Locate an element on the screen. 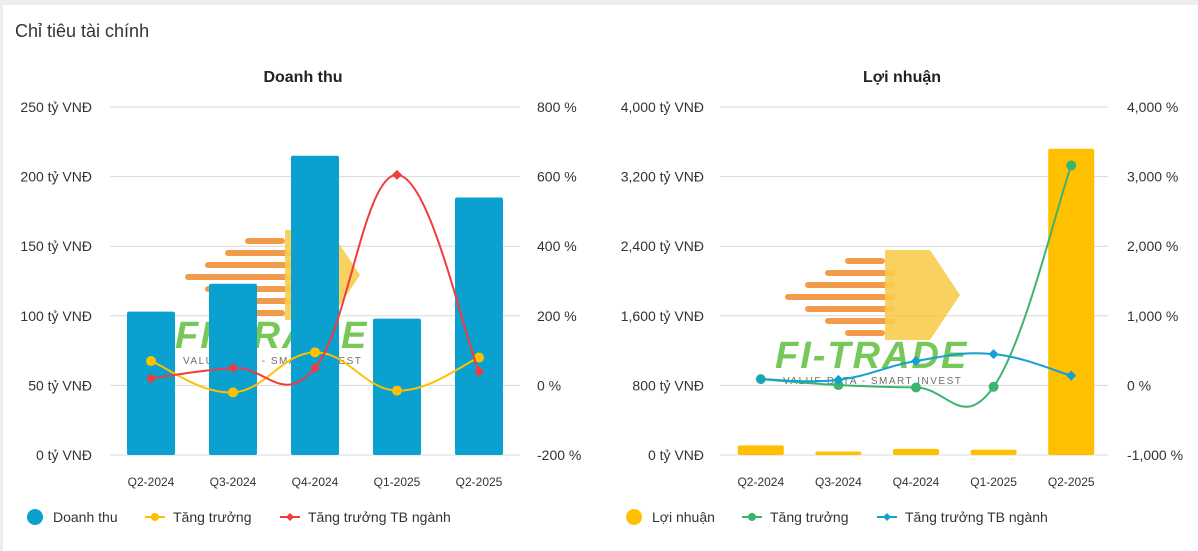 This screenshot has width=1198, height=551. chart-title: Doanh thu is located at coordinates (302, 77).